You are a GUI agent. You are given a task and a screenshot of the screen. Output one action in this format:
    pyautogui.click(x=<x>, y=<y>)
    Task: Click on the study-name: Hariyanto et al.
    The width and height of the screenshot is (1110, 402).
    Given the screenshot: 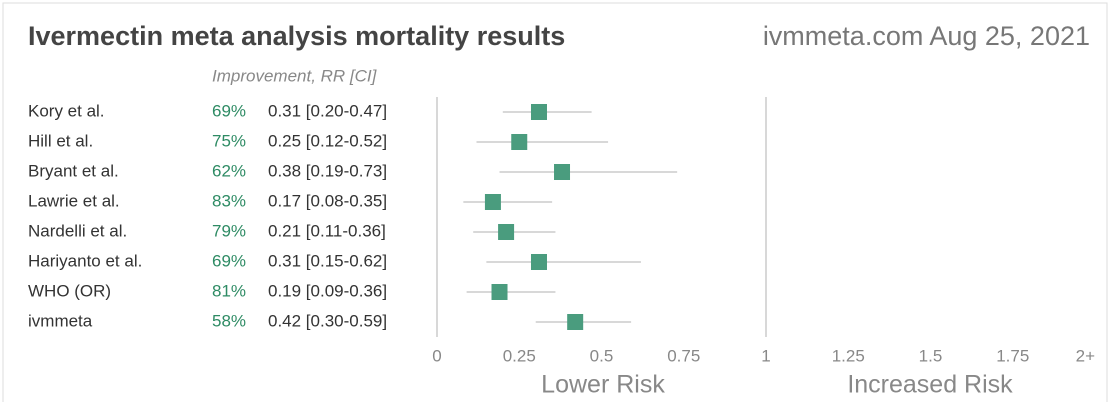 What is the action you would take?
    pyautogui.click(x=85, y=260)
    